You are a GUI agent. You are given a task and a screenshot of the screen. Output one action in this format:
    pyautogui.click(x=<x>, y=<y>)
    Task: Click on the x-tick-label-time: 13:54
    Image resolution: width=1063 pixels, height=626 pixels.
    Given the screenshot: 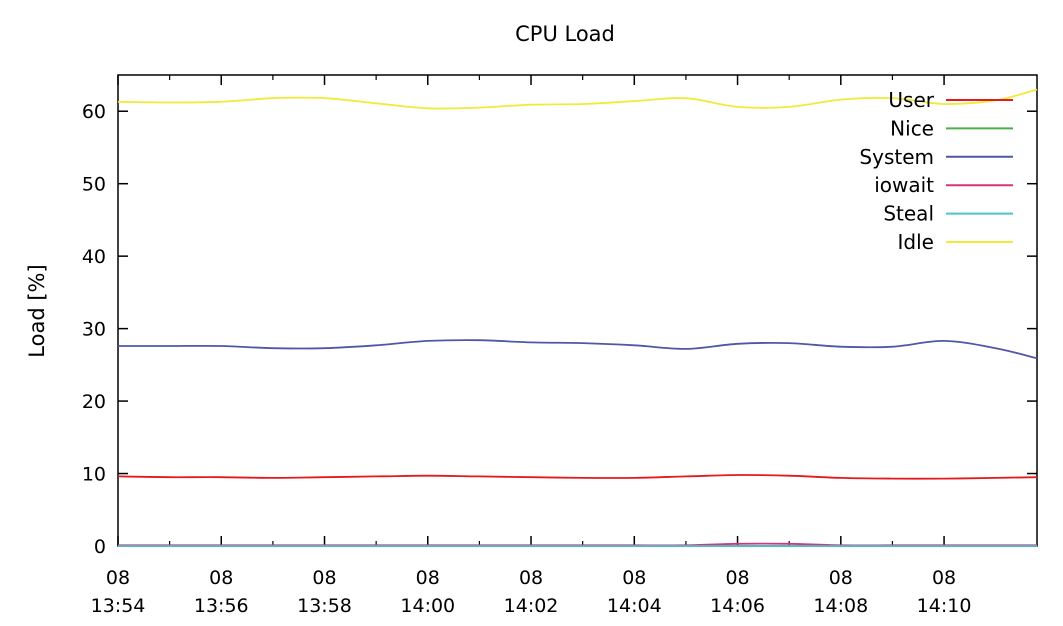 What is the action you would take?
    pyautogui.click(x=118, y=606)
    